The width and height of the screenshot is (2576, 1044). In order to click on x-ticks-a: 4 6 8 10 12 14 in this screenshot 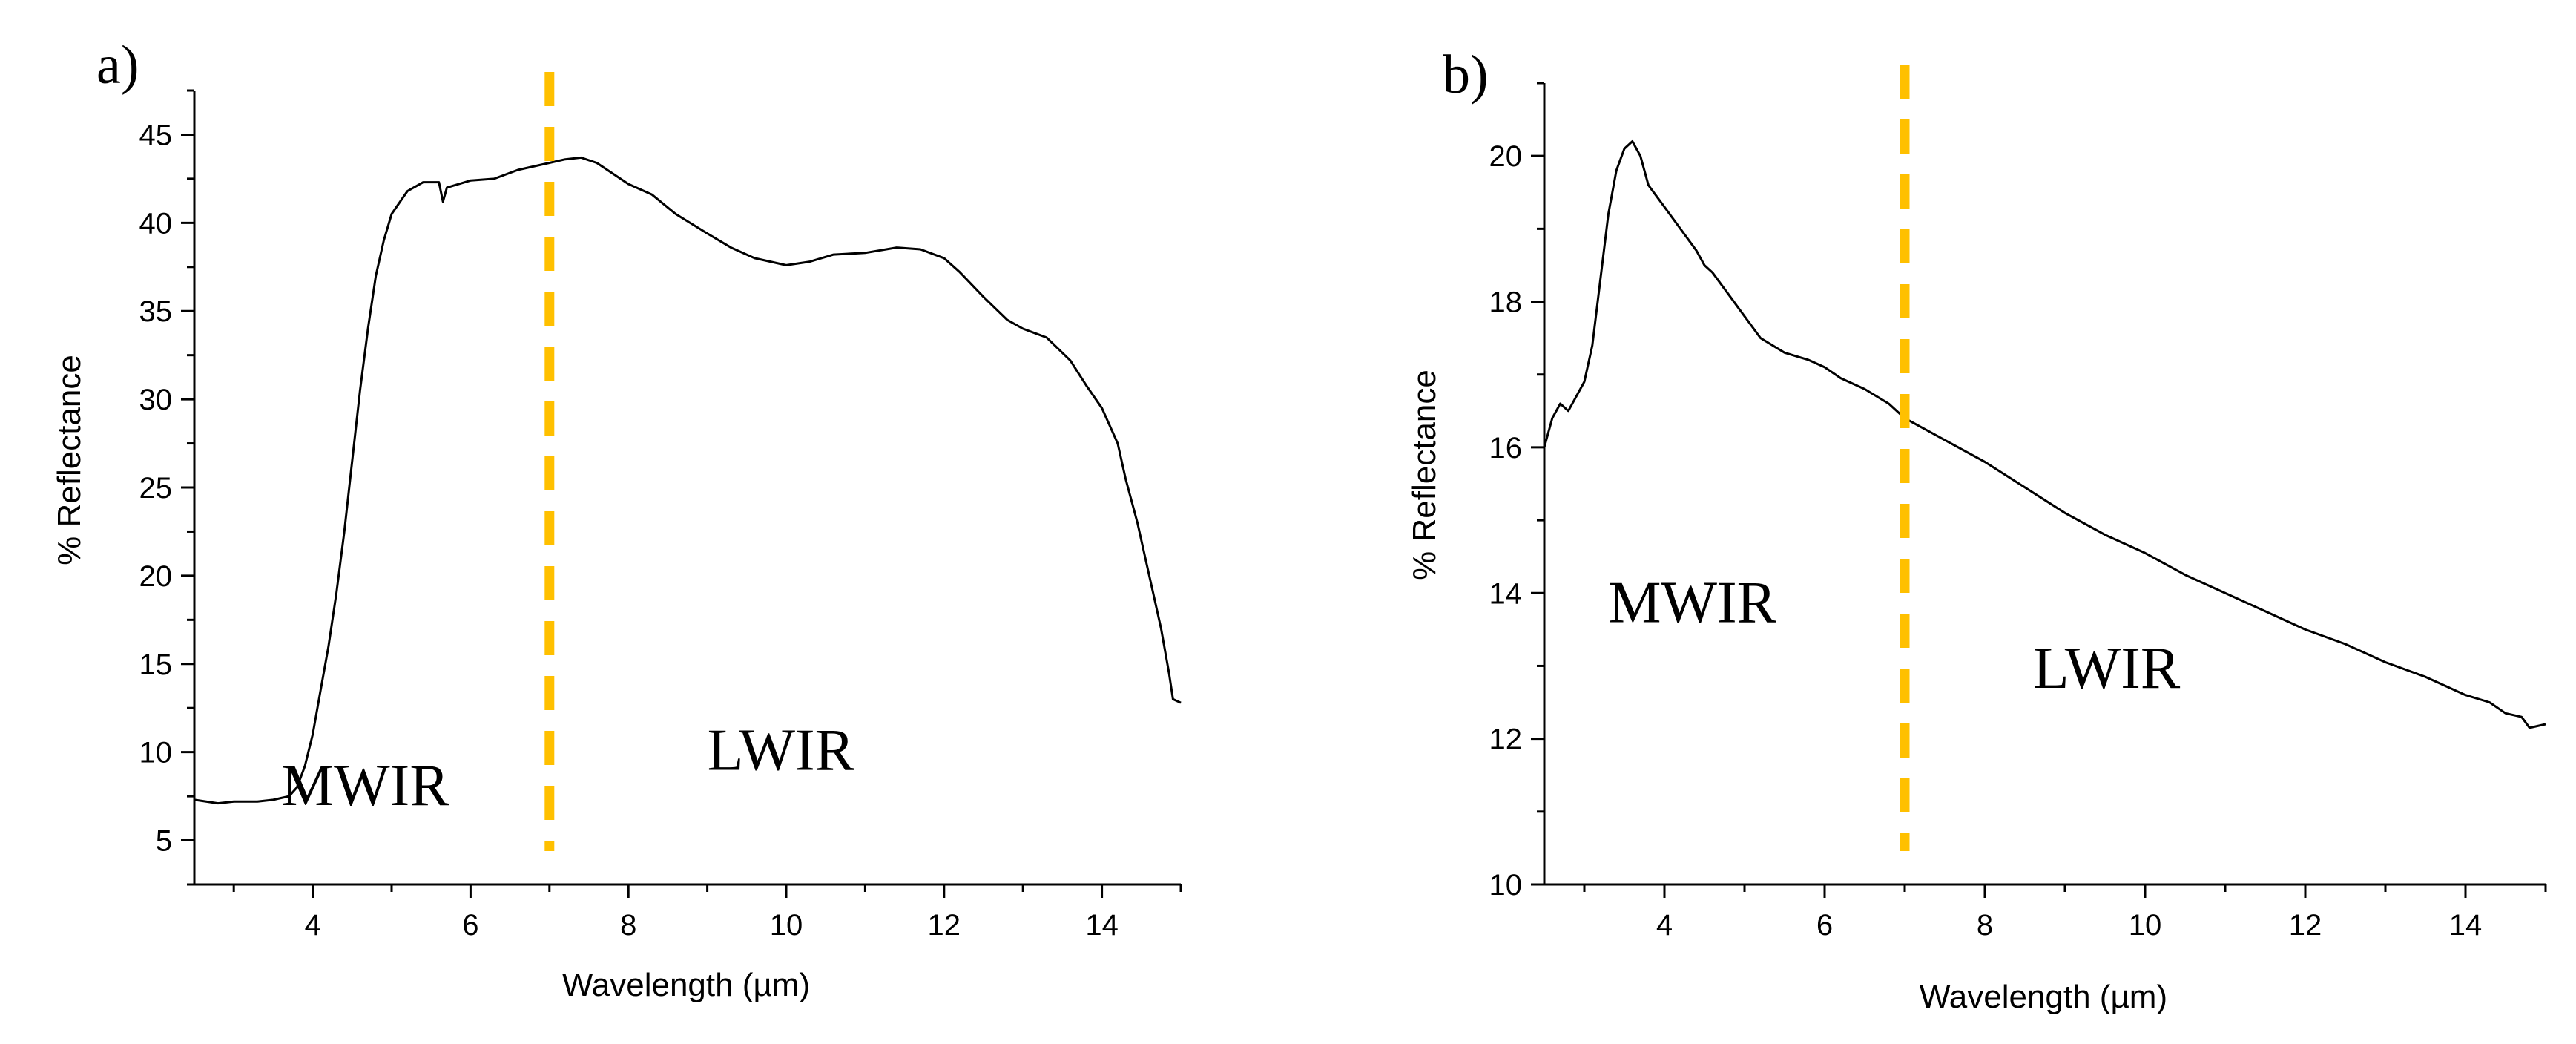, I will do `click(707, 913)`.